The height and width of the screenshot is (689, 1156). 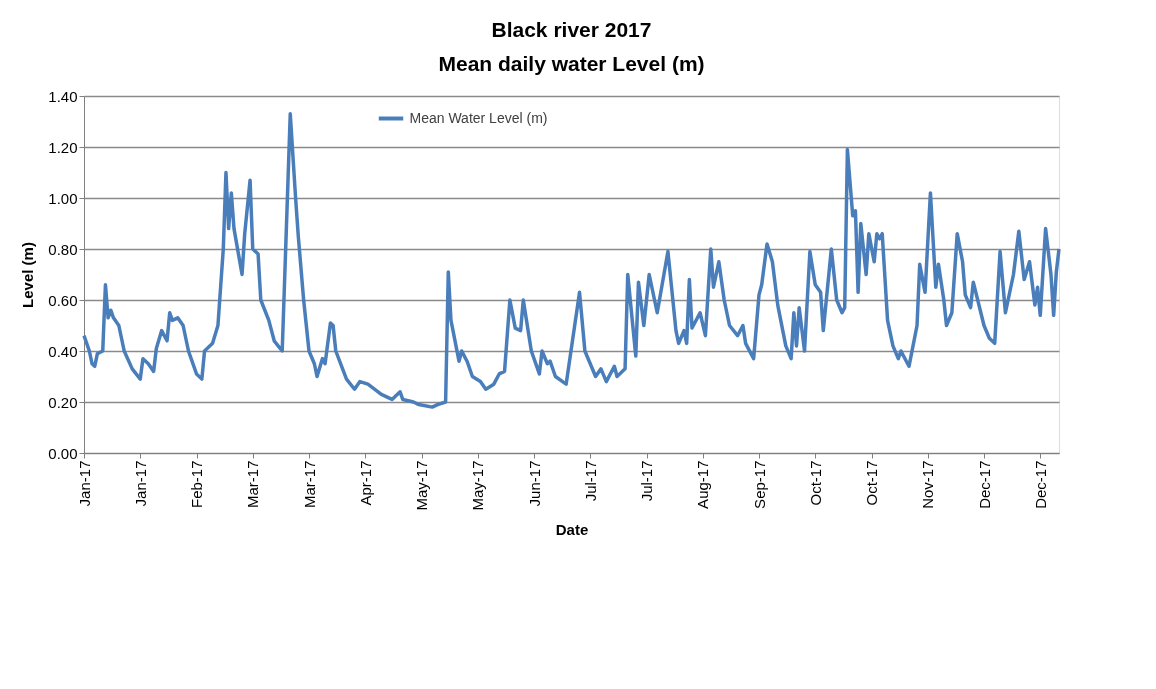 What do you see at coordinates (571, 29) in the screenshot?
I see `text: Black river 2017` at bounding box center [571, 29].